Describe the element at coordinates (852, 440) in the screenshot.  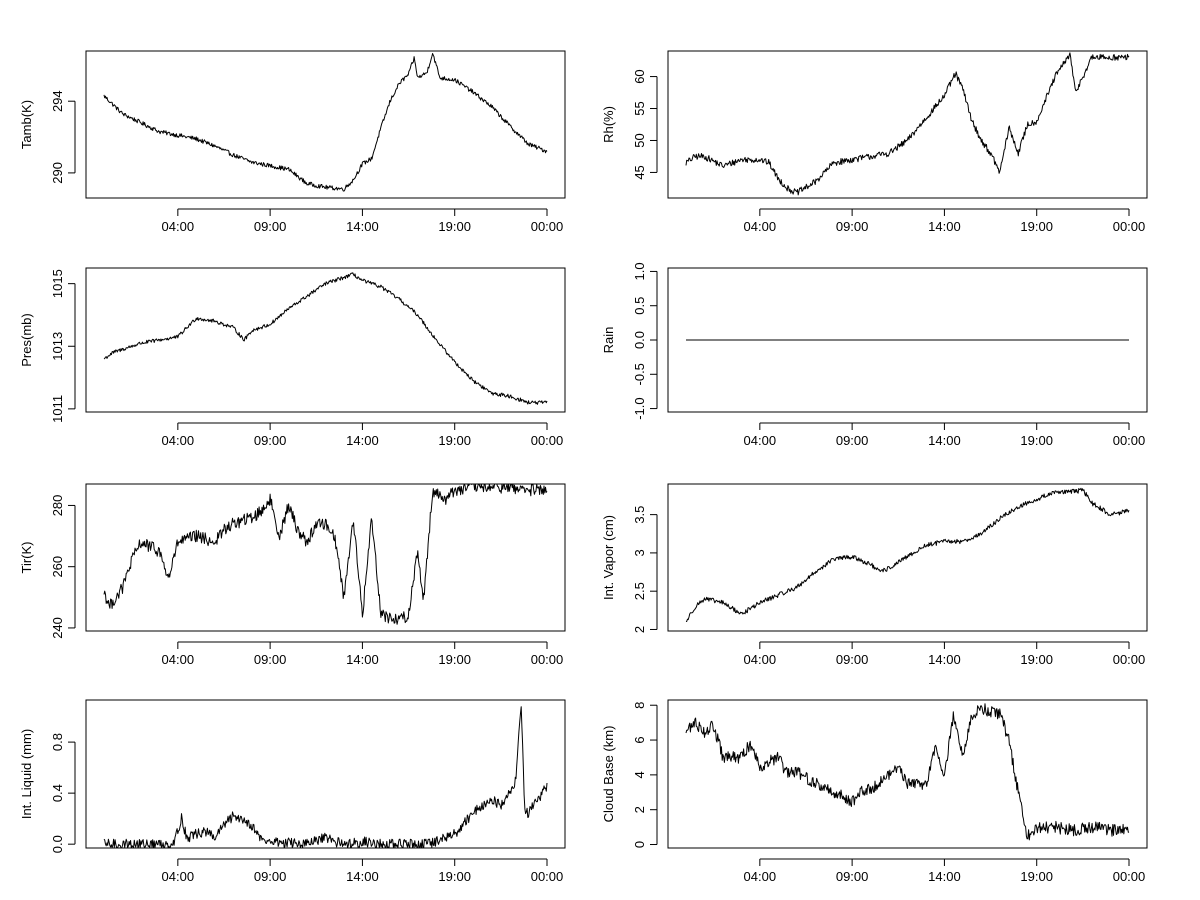
I see `rain-x-tick-label: 09:00` at that location.